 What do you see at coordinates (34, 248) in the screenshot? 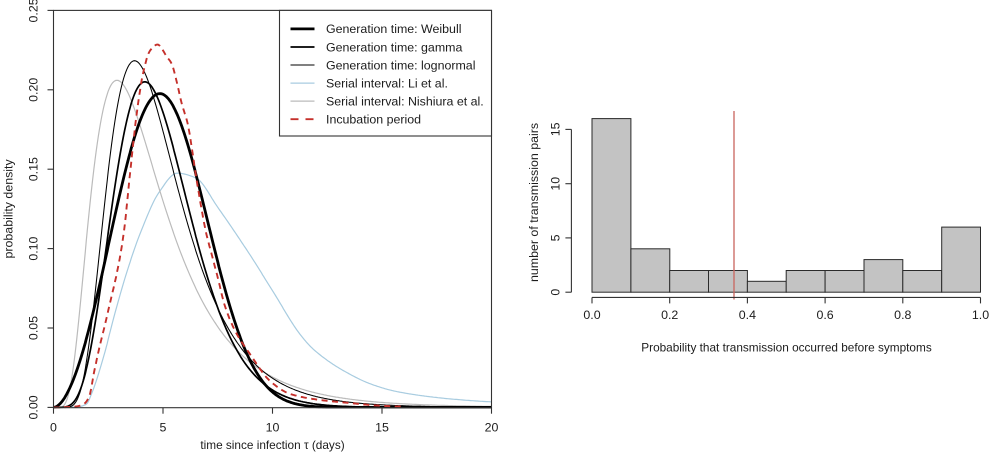
I see `svg-text: 0.10` at bounding box center [34, 248].